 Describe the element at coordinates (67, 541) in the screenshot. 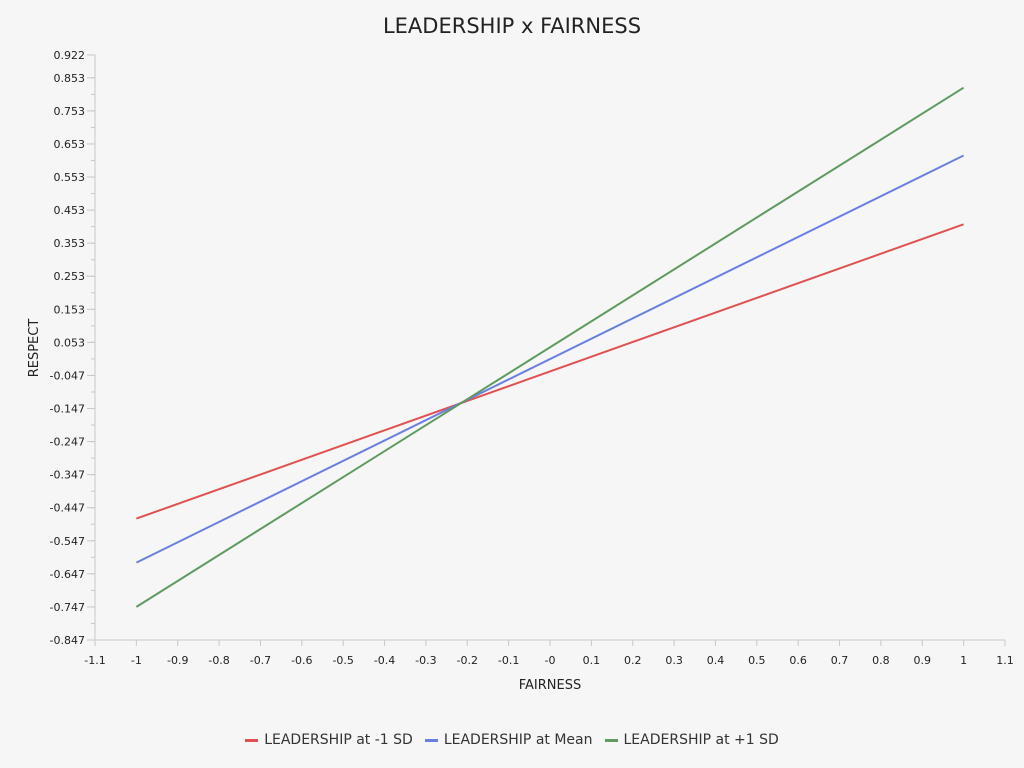

I see `y-tick-label: -0.547` at that location.